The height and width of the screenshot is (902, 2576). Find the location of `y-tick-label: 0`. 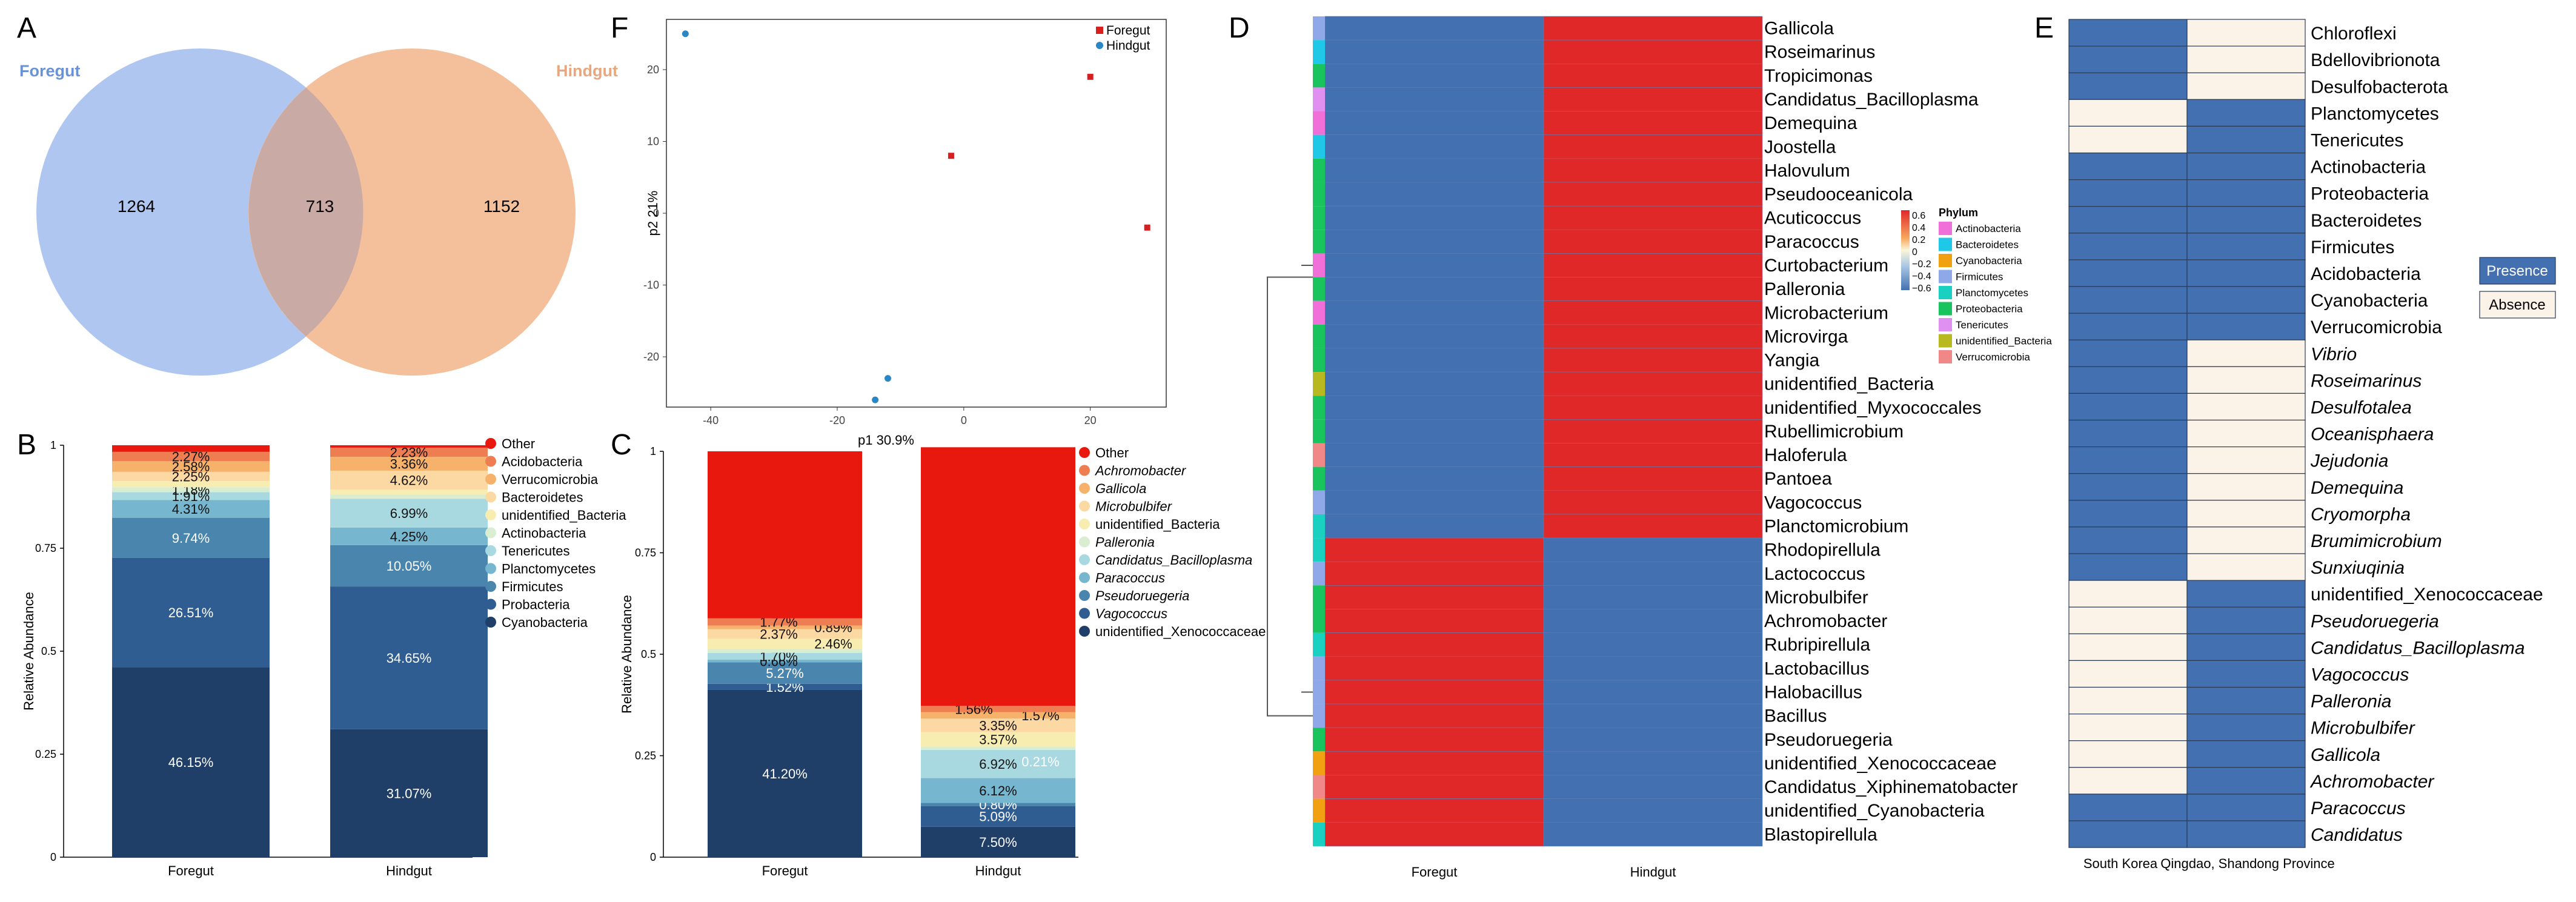

y-tick-label: 0 is located at coordinates (656, 213).